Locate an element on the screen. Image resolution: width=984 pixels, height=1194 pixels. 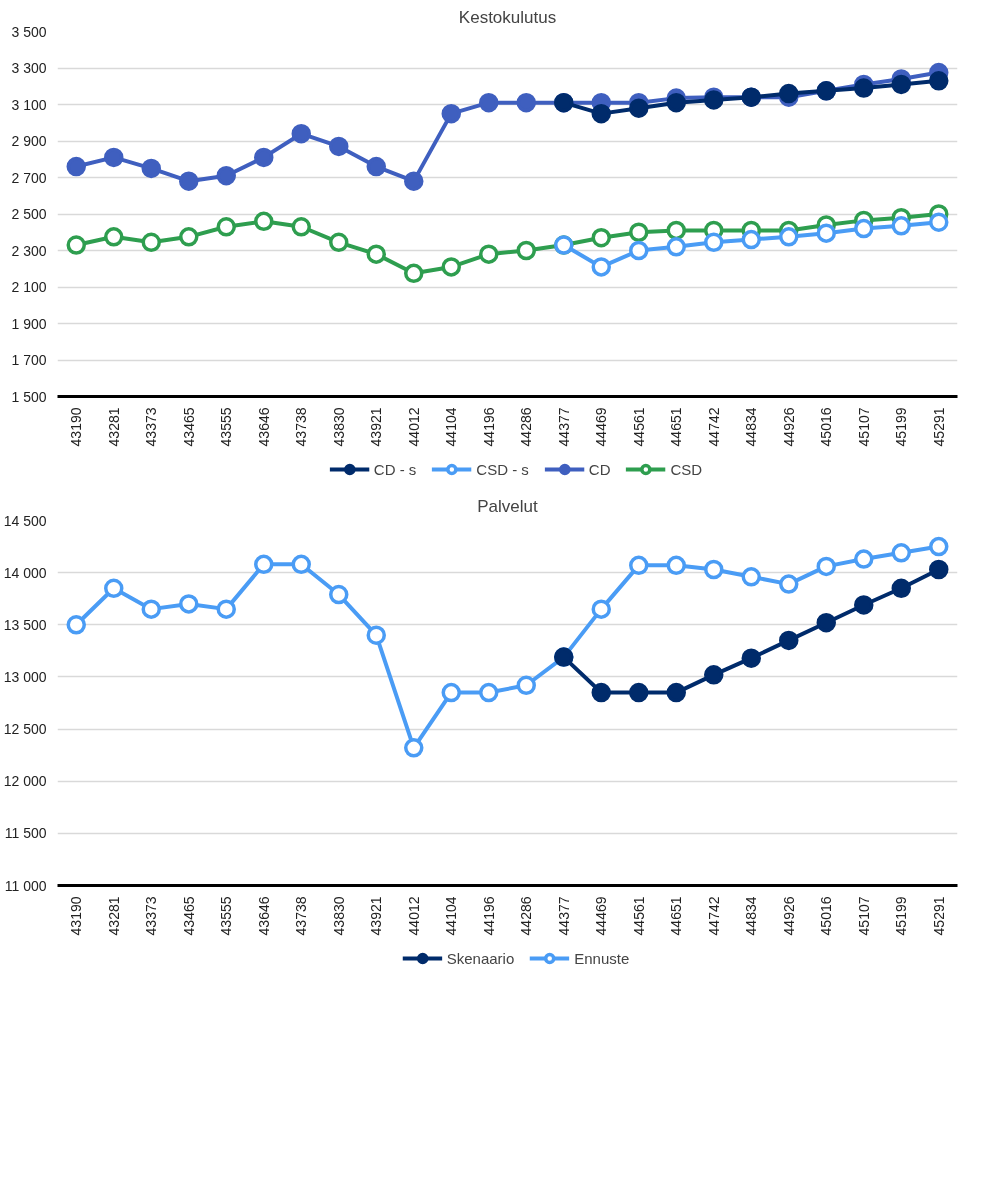
legend-label: Ennuste is located at coordinates (602, 958).